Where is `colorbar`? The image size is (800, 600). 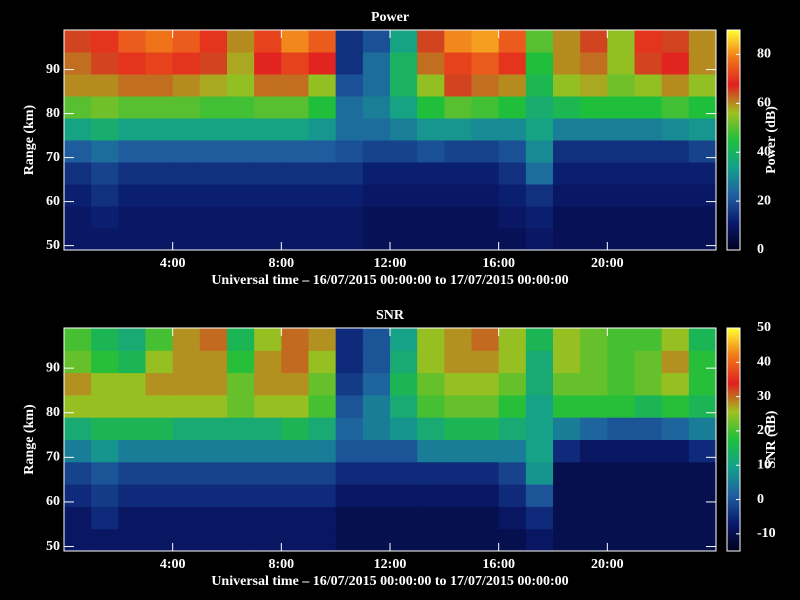 colorbar is located at coordinates (733, 439).